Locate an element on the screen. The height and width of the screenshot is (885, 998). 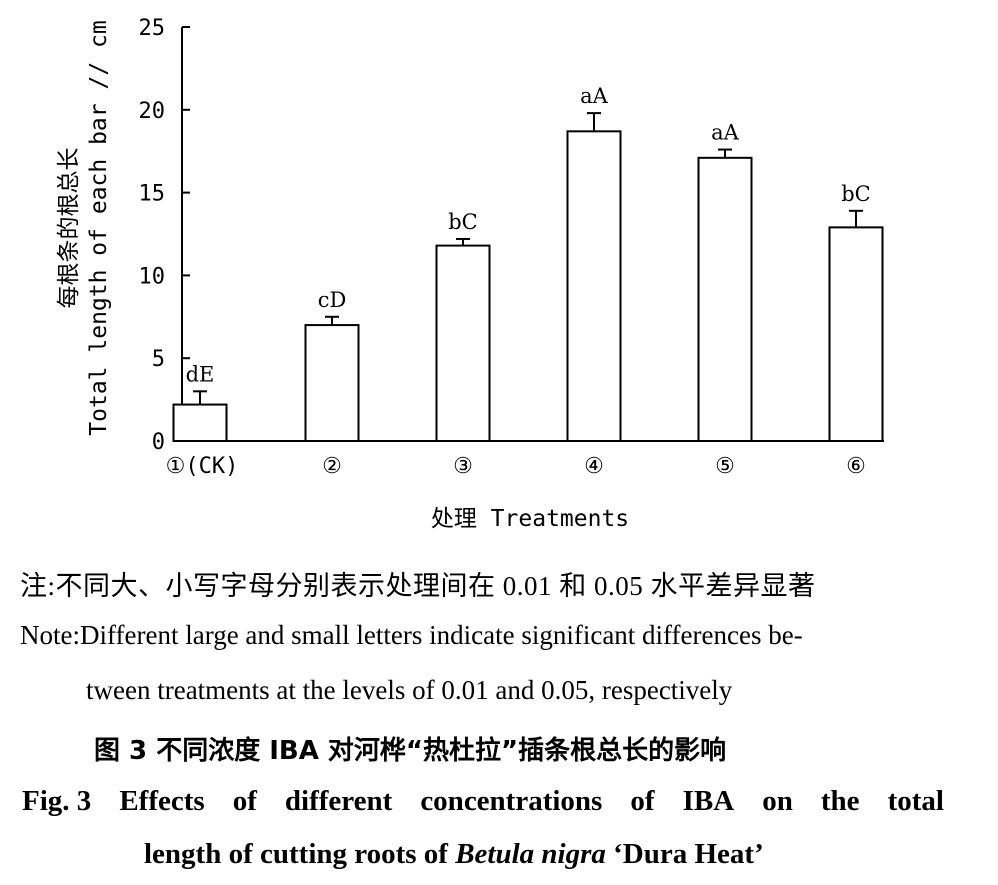
y-axis-label-cn: 每根条的根总长 is located at coordinates (69, 228).